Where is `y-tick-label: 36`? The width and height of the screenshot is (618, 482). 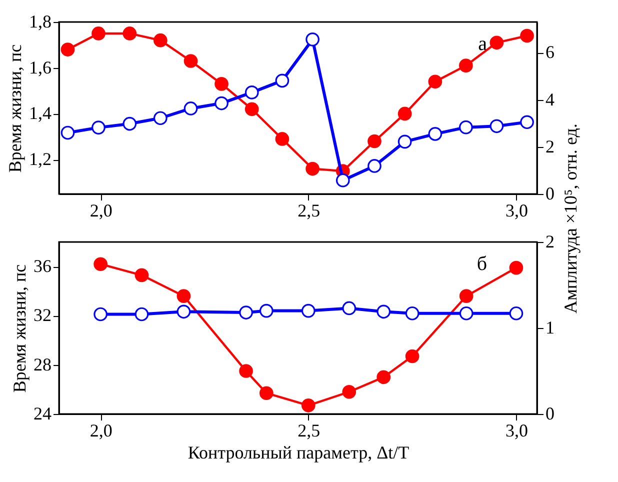
y-tick-label: 36 is located at coordinates (43, 266).